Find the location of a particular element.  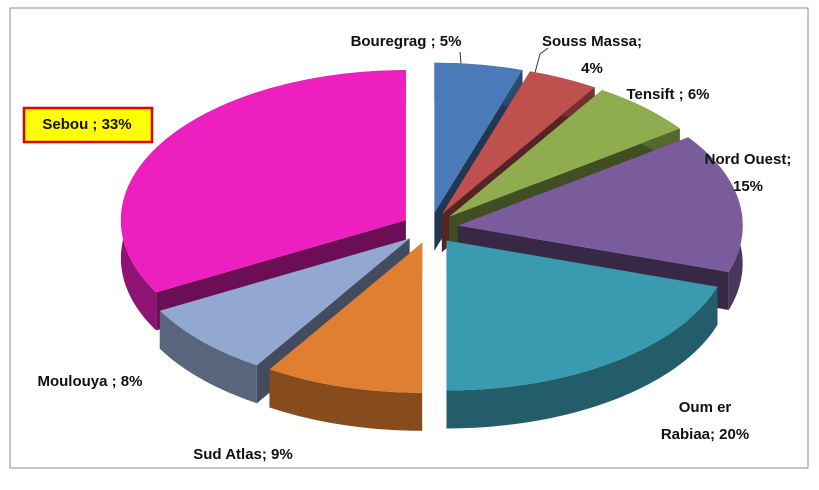

data-label-line: Bouregrag ; 5% is located at coordinates (406, 41).